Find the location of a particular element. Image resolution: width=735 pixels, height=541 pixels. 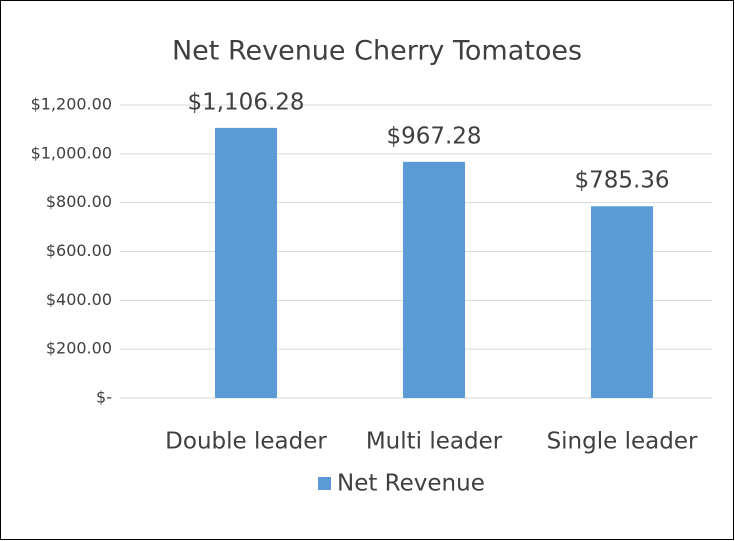

legend-label: Net Revenue is located at coordinates (411, 484).